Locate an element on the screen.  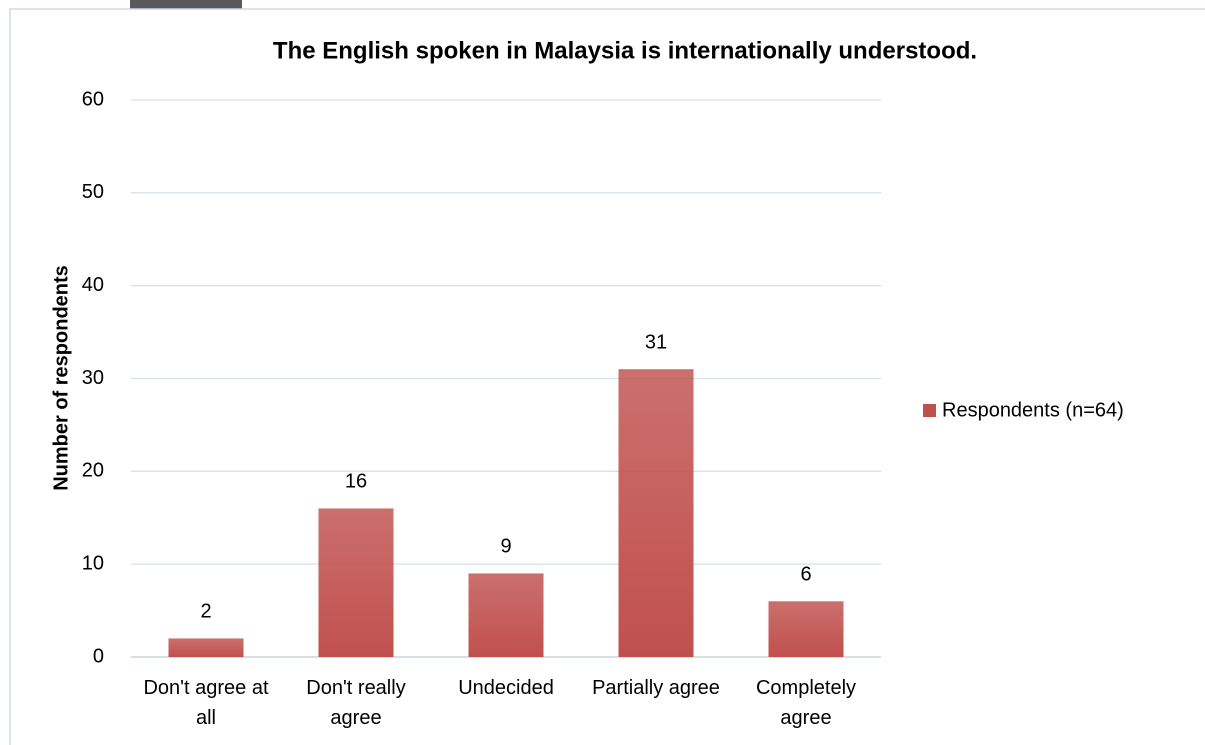
header-block is located at coordinates (186, 4).